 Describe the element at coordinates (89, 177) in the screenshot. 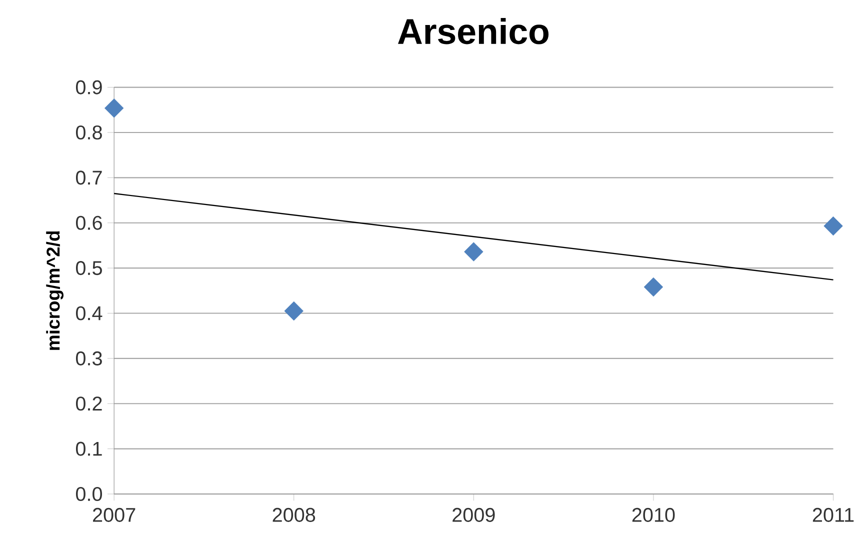

I see `y-tick-label: 0.7` at that location.